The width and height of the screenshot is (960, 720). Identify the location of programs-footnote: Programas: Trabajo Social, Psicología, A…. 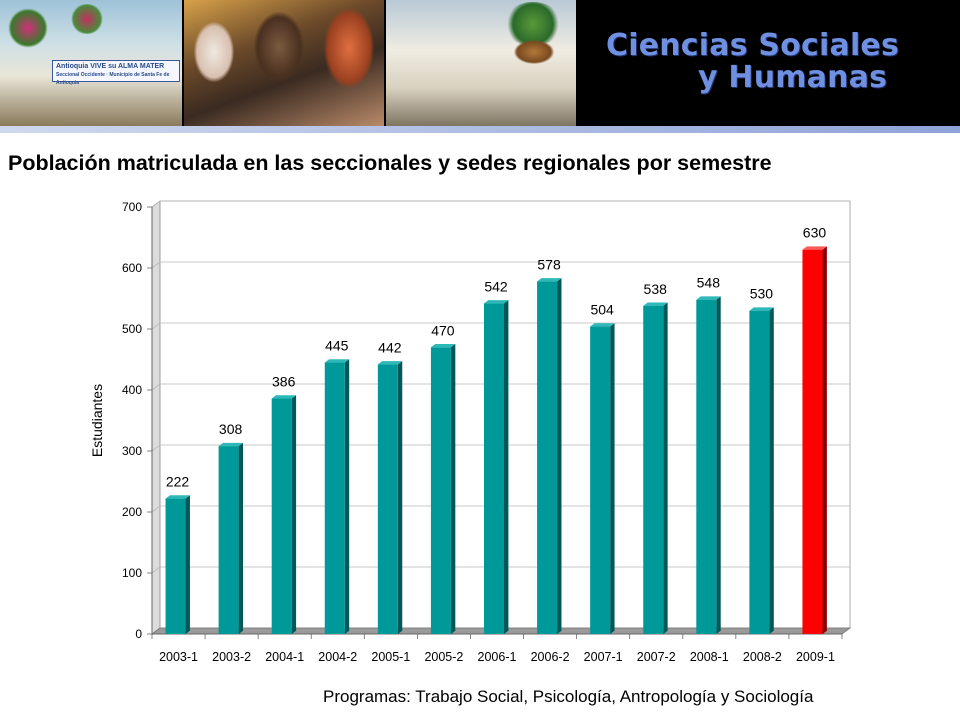
(568, 696).